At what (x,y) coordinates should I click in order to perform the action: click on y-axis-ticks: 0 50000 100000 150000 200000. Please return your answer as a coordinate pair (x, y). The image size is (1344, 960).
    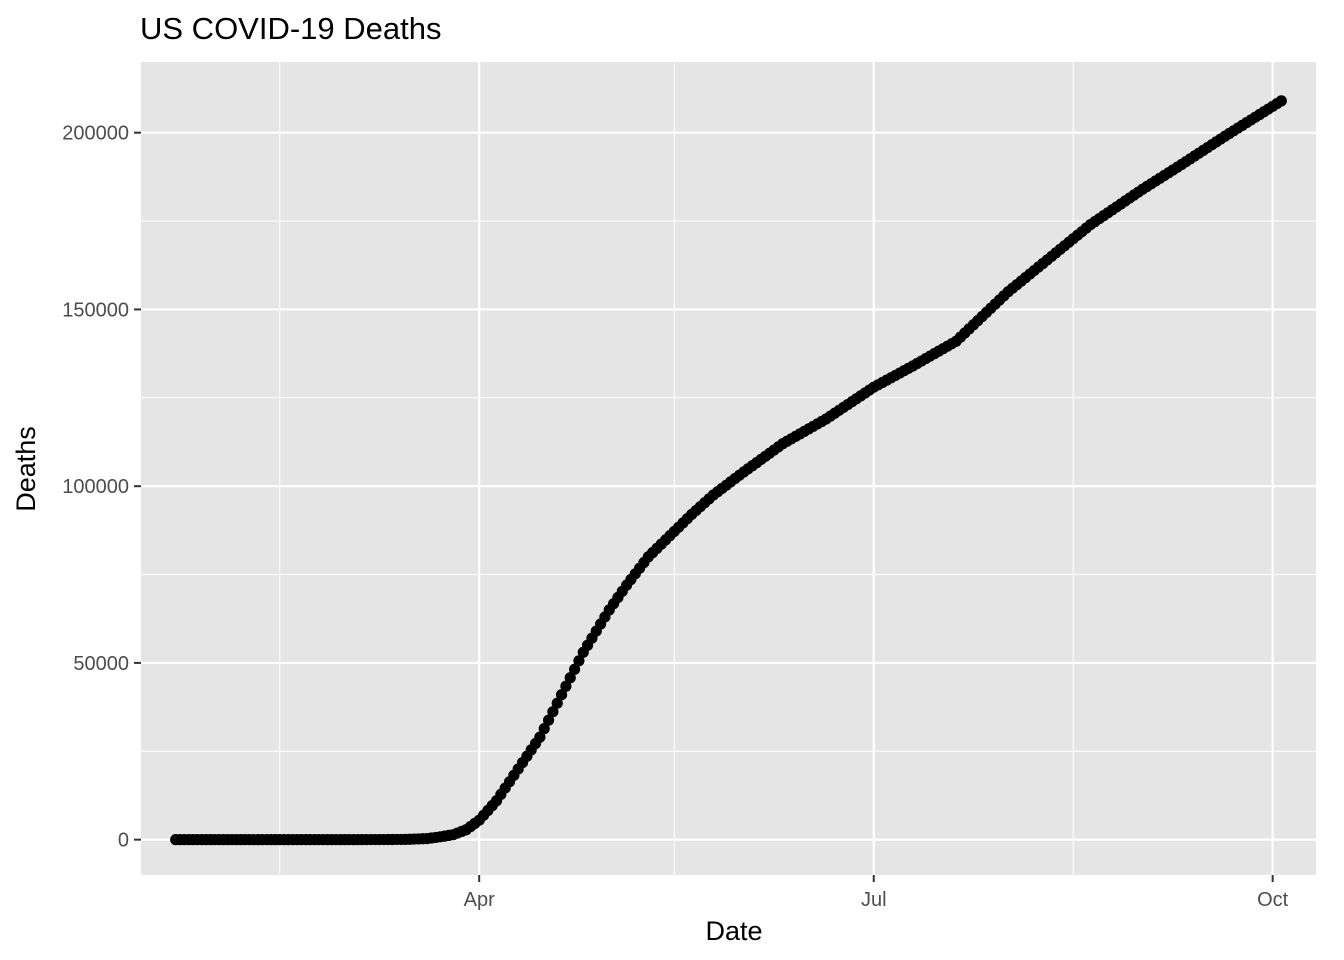
    Looking at the image, I should click on (101, 487).